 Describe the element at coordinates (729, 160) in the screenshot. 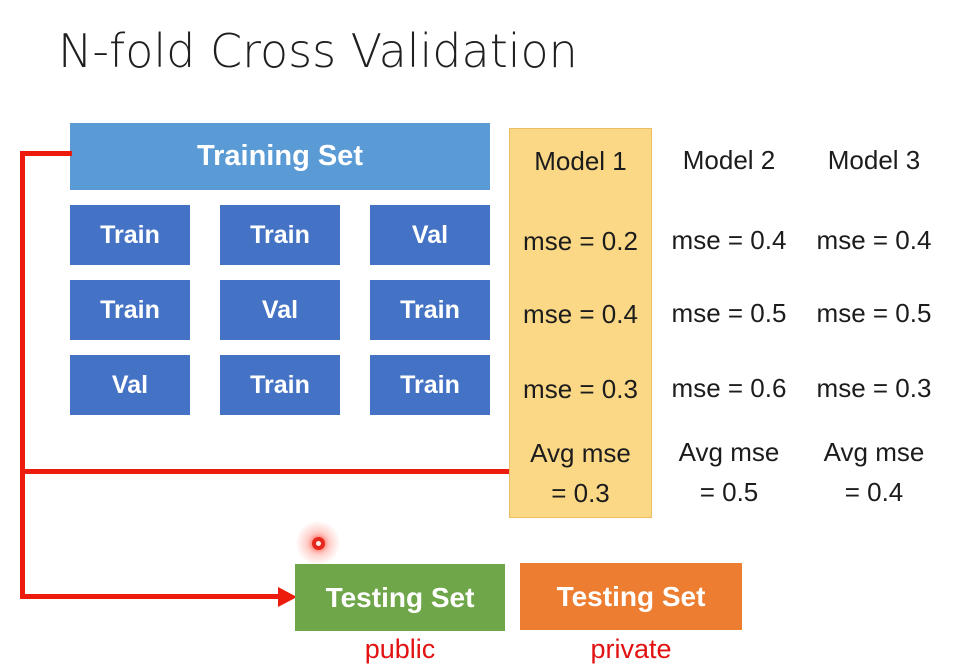

I see `model-2-header: Model 2` at that location.